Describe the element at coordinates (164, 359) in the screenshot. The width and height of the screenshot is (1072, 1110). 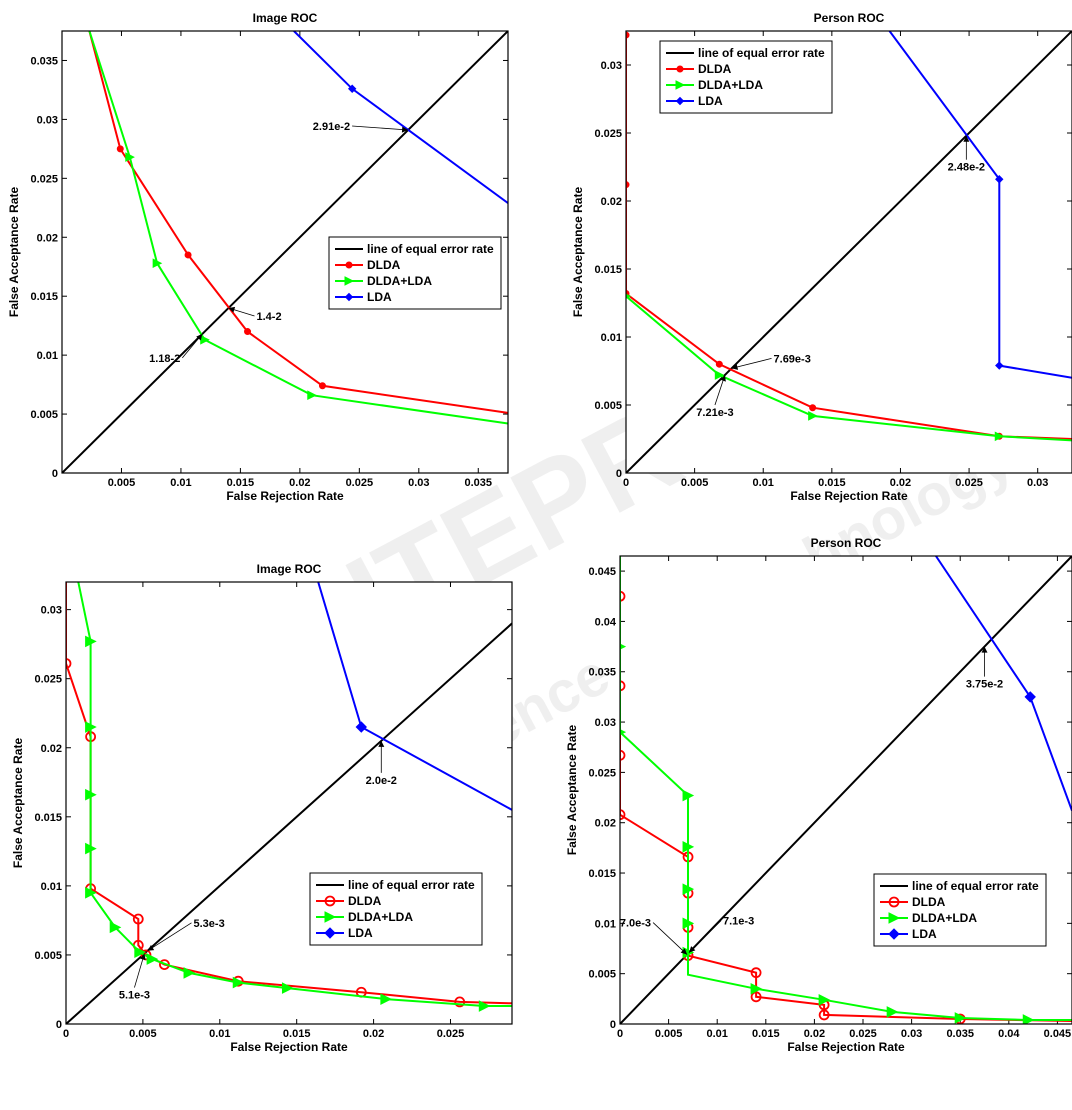
I see `annotation-label: 1.18-2` at that location.